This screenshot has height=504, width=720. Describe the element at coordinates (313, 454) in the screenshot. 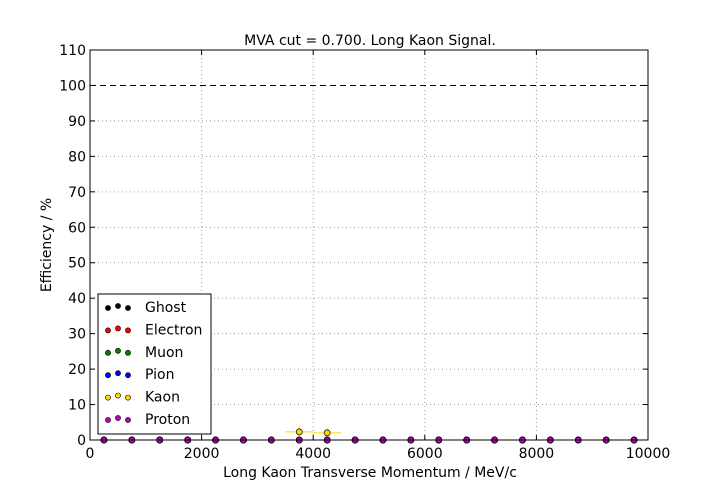

I see `x-tick-label: 4000` at that location.